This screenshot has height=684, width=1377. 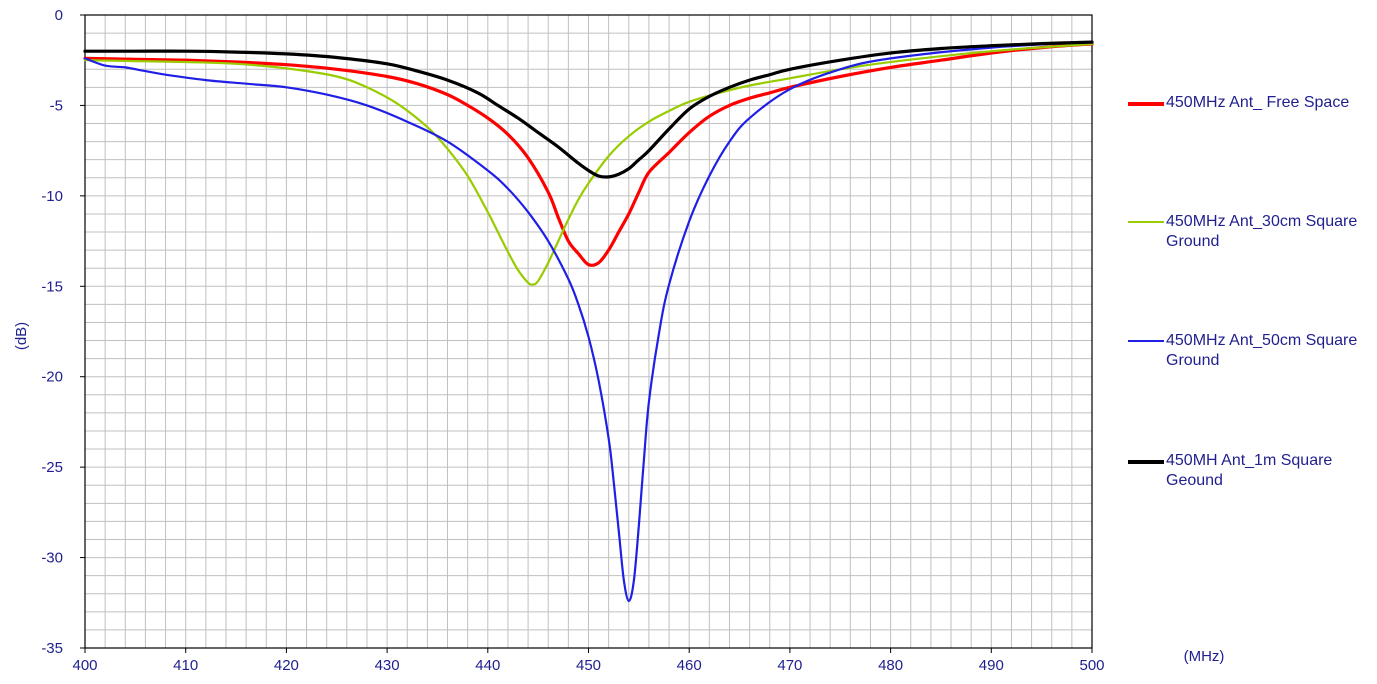 What do you see at coordinates (1249, 470) in the screenshot?
I see `legend-label: 450MH Ant_1m Square Geound` at bounding box center [1249, 470].